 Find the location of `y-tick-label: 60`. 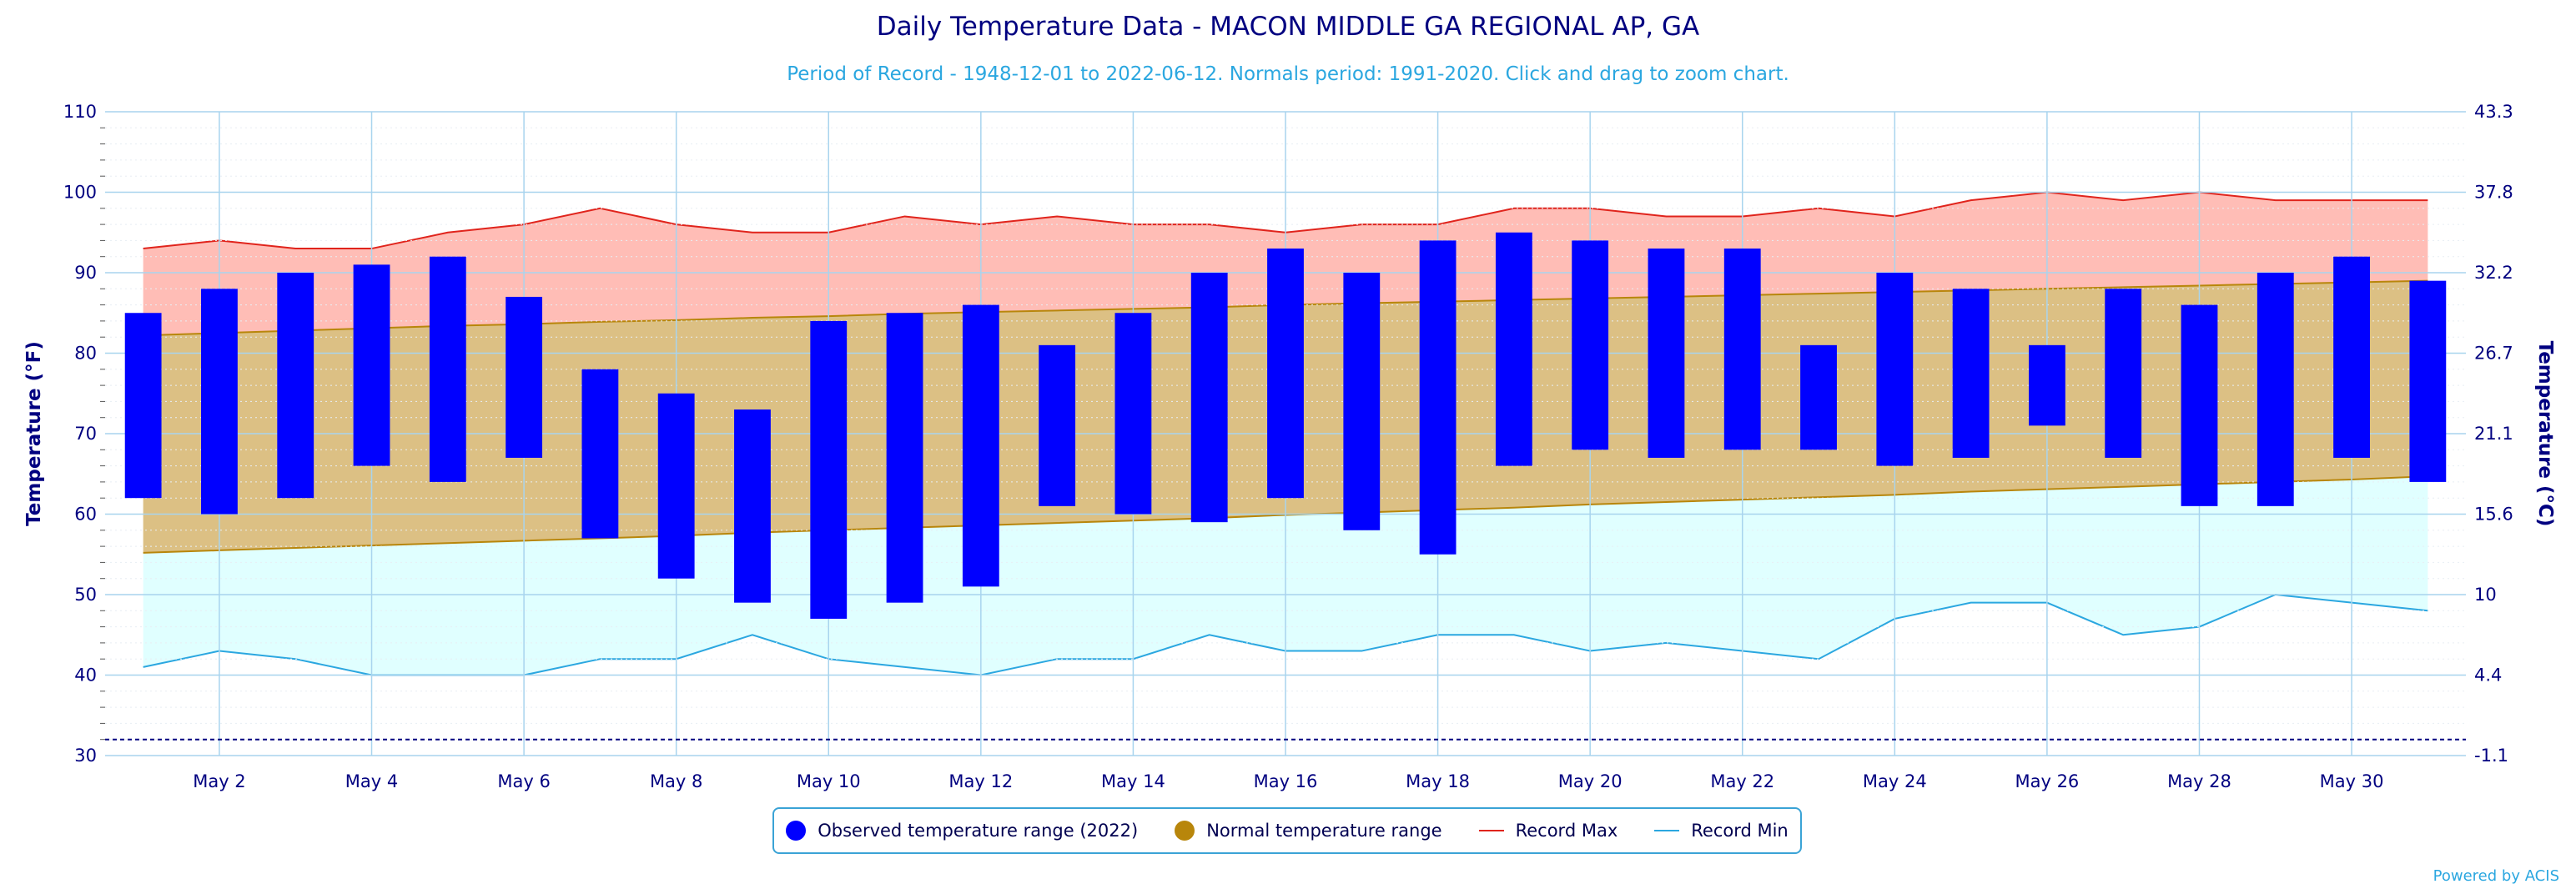

y-tick-label: 60 is located at coordinates (85, 515).